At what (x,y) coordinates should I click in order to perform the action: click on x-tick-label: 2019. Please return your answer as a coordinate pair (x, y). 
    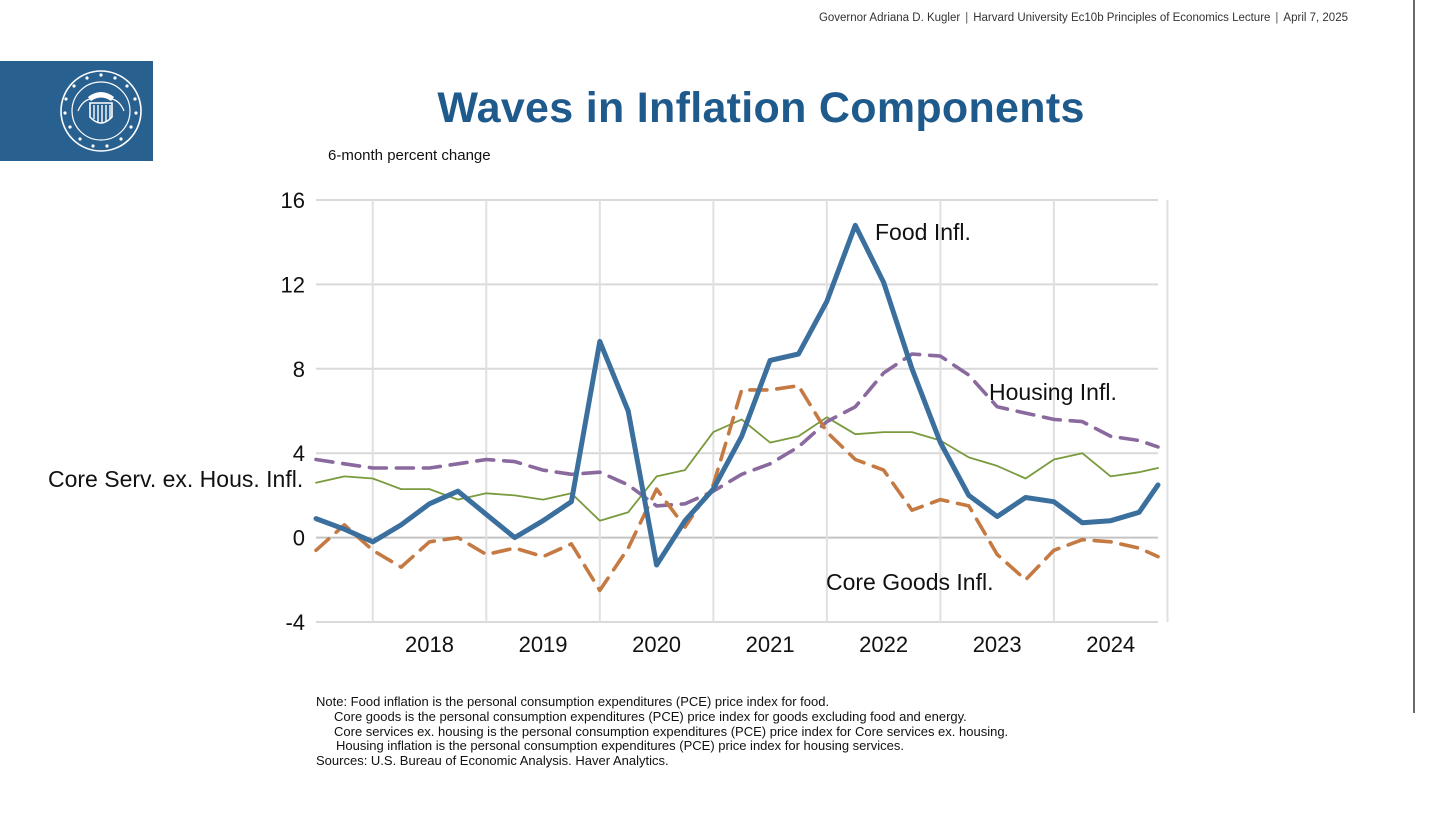
    Looking at the image, I should click on (543, 644).